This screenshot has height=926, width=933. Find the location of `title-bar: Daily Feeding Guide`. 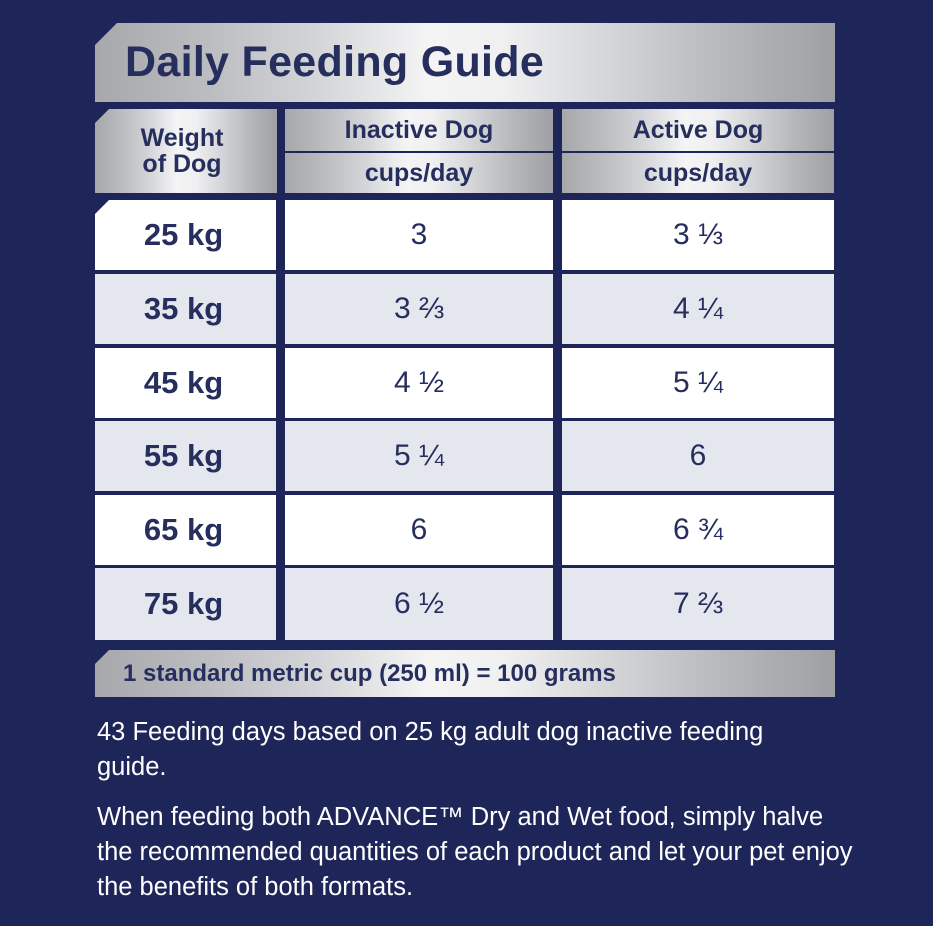

title-bar: Daily Feeding Guide is located at coordinates (465, 62).